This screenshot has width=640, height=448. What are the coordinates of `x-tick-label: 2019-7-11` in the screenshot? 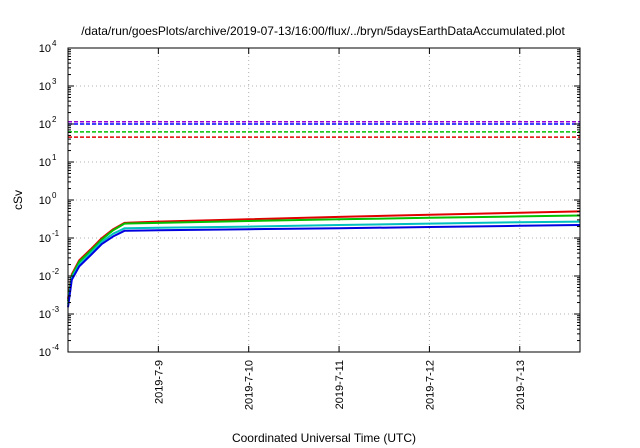 It's located at (340, 384).